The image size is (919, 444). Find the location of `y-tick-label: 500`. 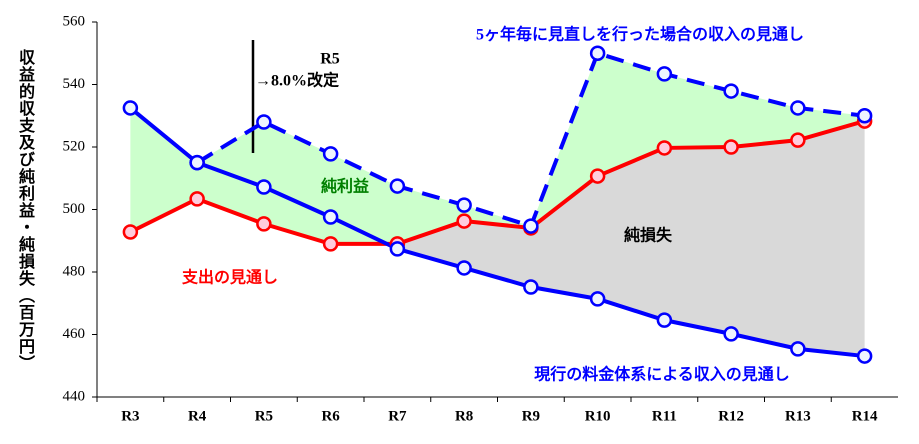

y-tick-label: 500 is located at coordinates (74, 209).